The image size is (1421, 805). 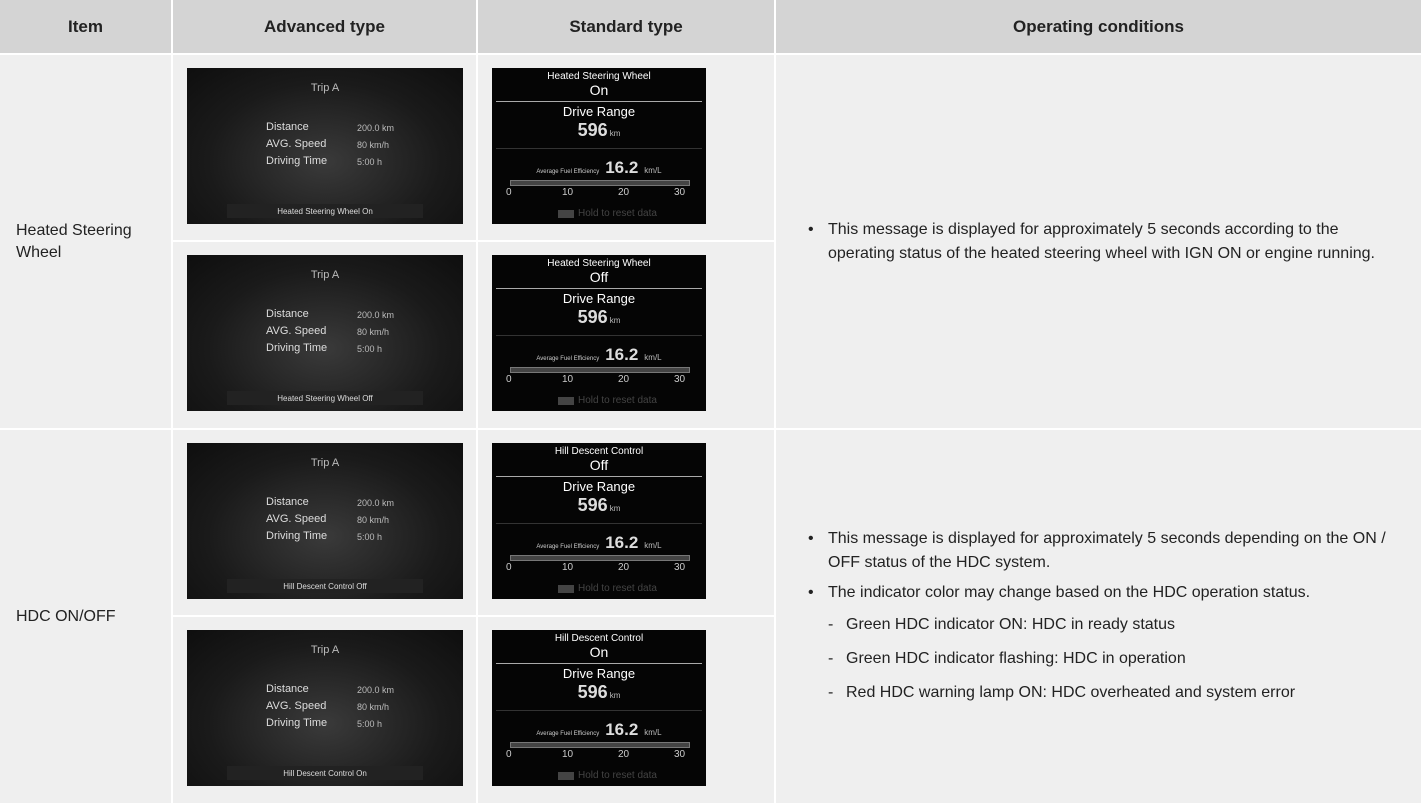 I want to click on message-bar: Heated Steering Wheel On, so click(x=325, y=211).